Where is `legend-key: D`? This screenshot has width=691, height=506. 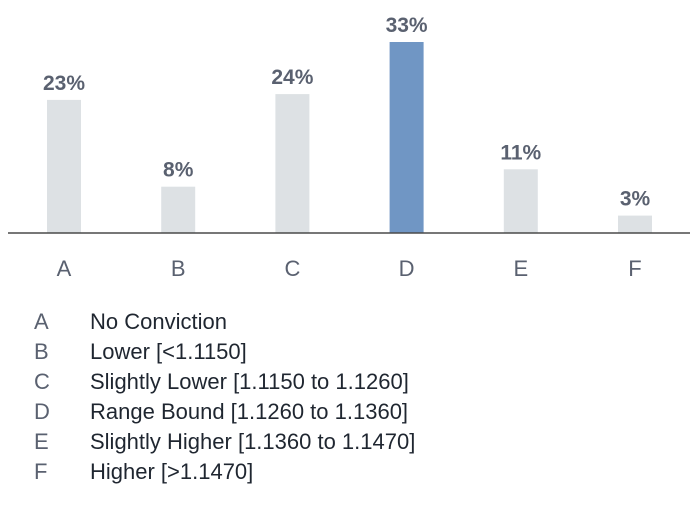 legend-key: D is located at coordinates (42, 411).